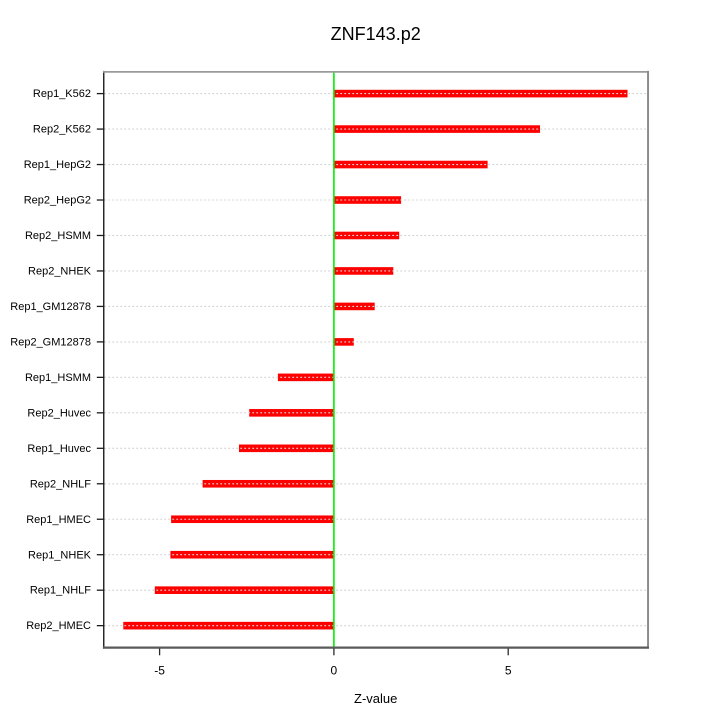 This screenshot has width=720, height=725. What do you see at coordinates (60, 555) in the screenshot?
I see `svg-text: Rep1_NHEK` at bounding box center [60, 555].